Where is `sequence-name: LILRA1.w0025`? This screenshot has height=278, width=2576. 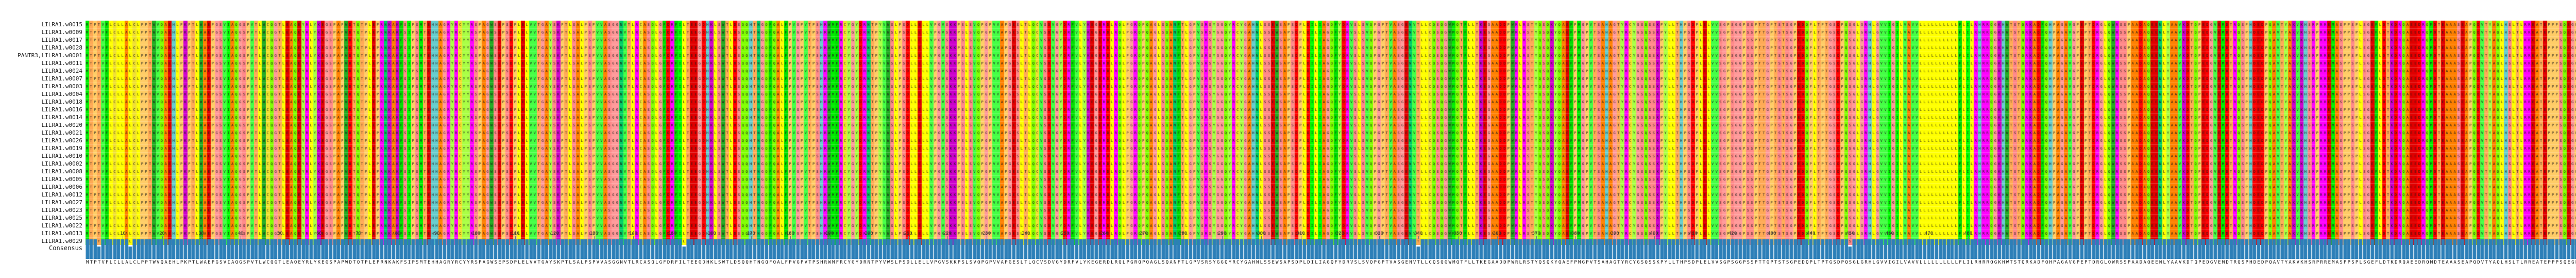 sequence-name: LILRA1.w0025 is located at coordinates (61, 218).